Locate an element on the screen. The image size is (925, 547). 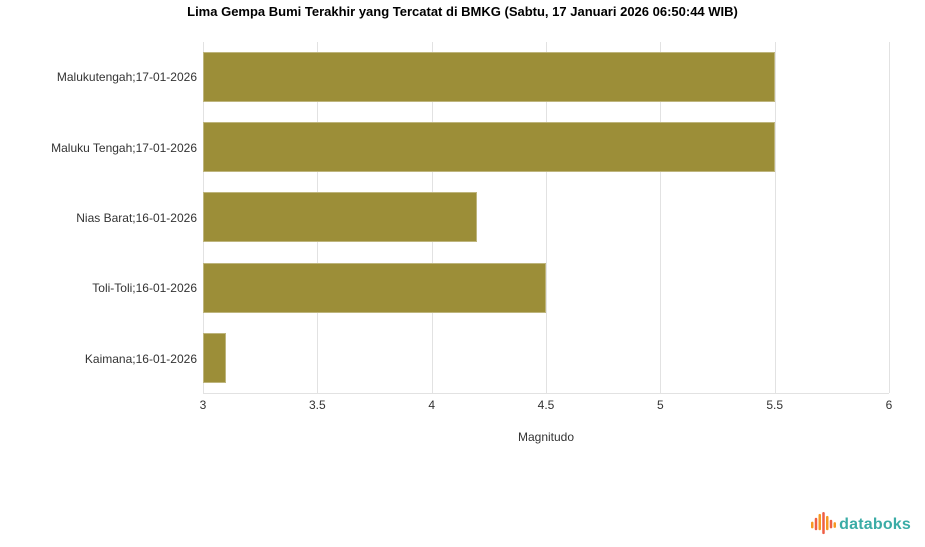
y-category-label: Kaimana;16-01-2026 is located at coordinates (140, 358).